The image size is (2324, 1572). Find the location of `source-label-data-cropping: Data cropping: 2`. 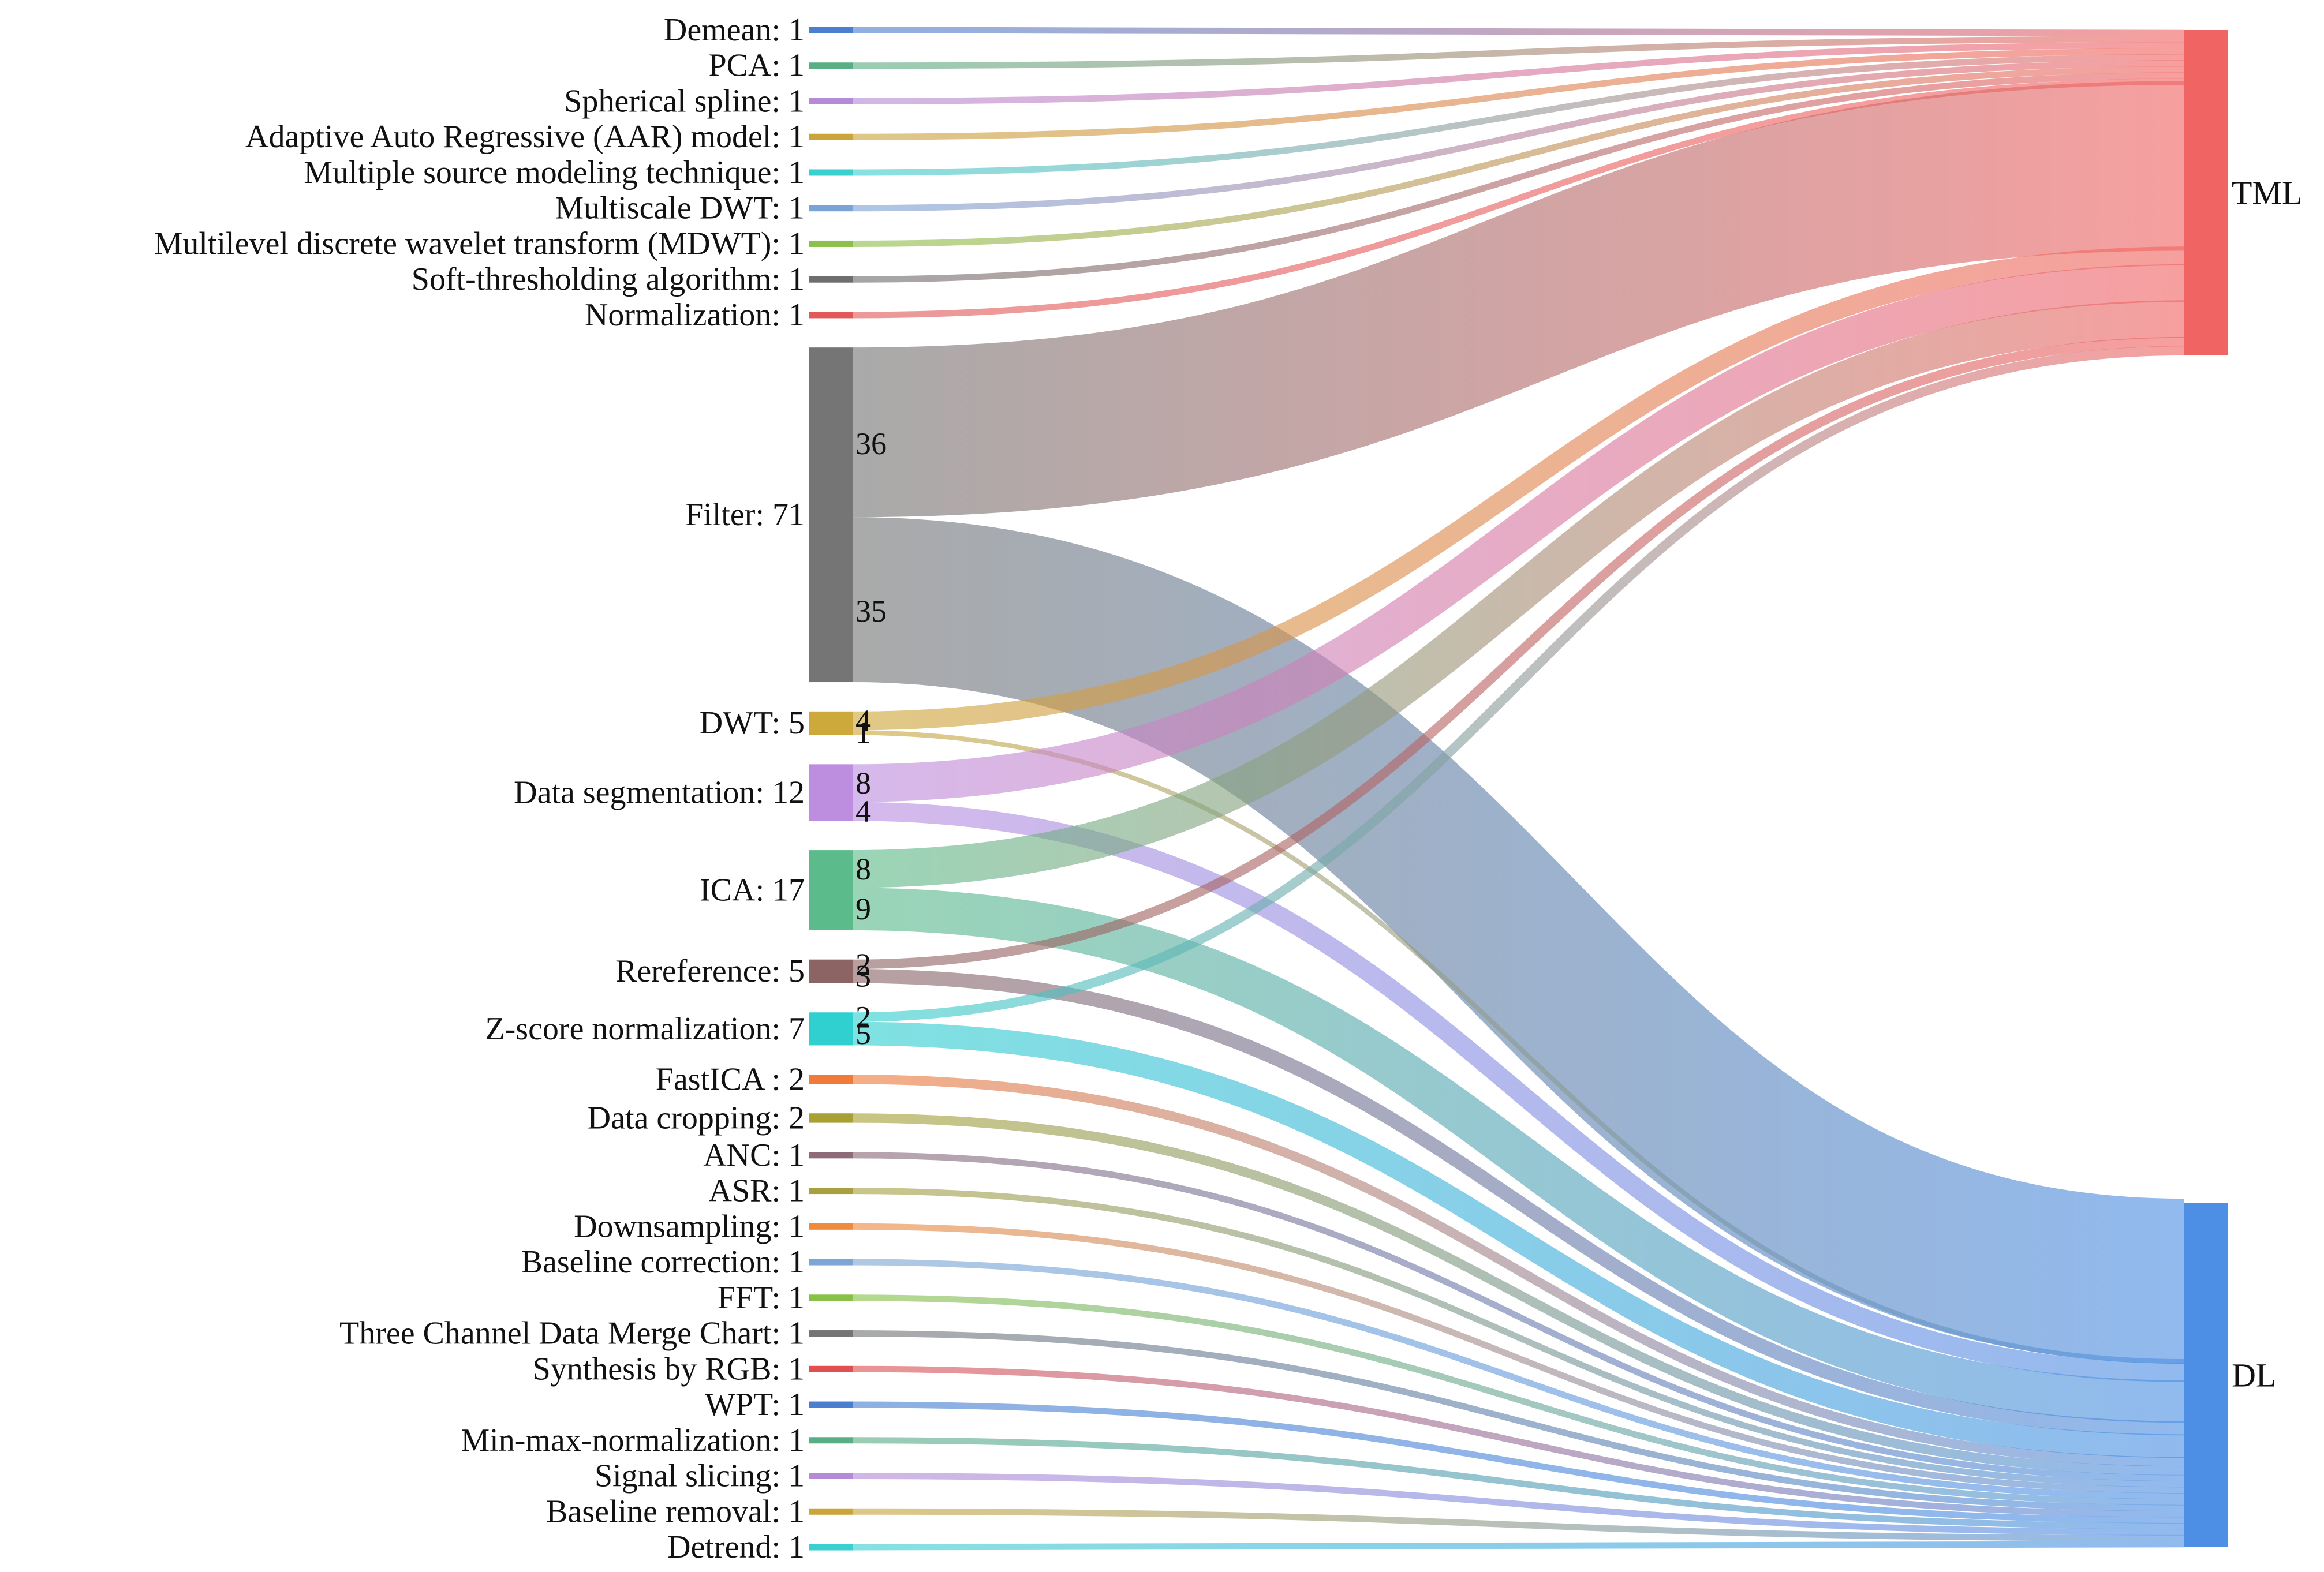

source-label-data-cropping: Data cropping: 2 is located at coordinates (696, 1118).